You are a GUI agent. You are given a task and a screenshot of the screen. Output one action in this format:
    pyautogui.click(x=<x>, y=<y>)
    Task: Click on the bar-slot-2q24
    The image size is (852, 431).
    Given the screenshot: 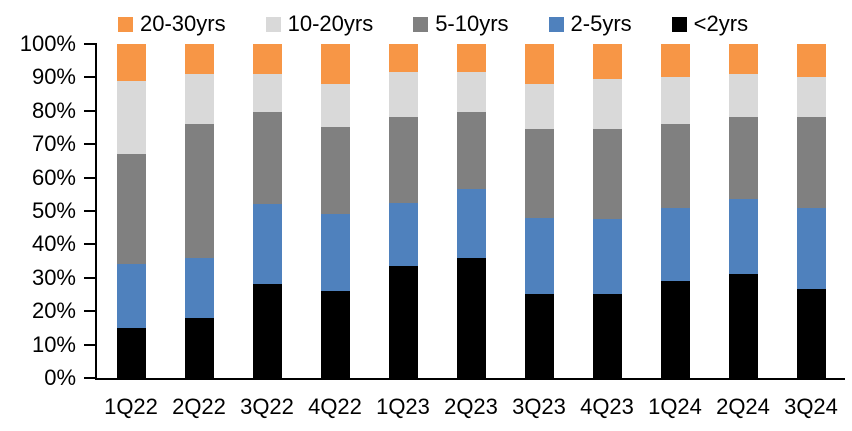 What is the action you would take?
    pyautogui.click(x=743, y=211)
    